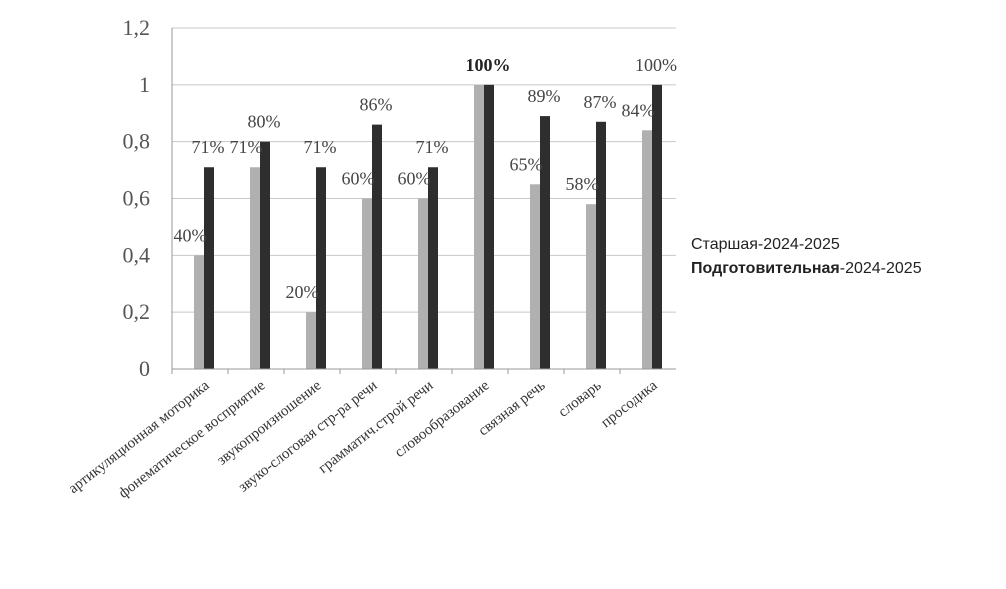  I want to click on data-label: 80%, so click(264, 122).